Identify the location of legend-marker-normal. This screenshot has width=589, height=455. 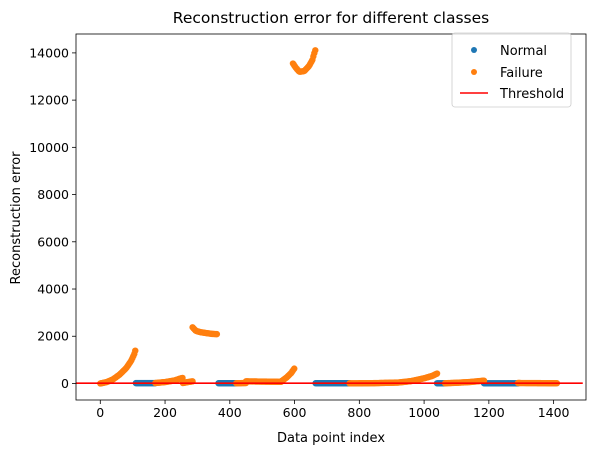
(474, 50).